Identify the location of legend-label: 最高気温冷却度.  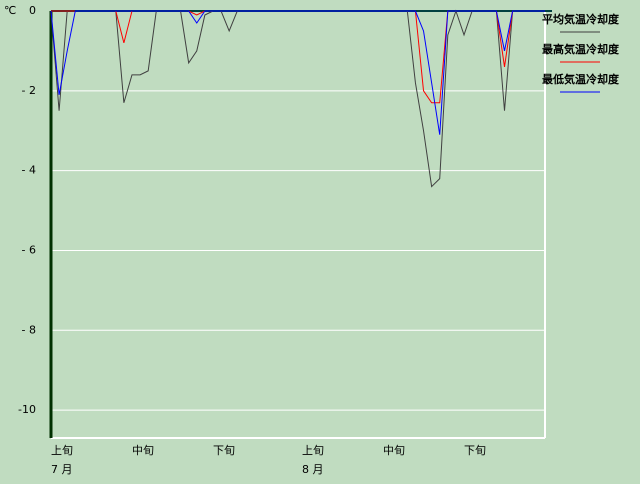
(581, 49).